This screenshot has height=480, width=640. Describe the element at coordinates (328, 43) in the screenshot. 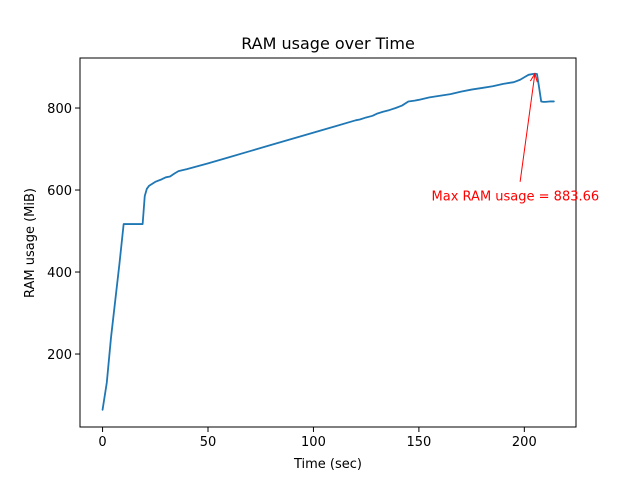

I see `chart-title: RAM usage over Time` at that location.